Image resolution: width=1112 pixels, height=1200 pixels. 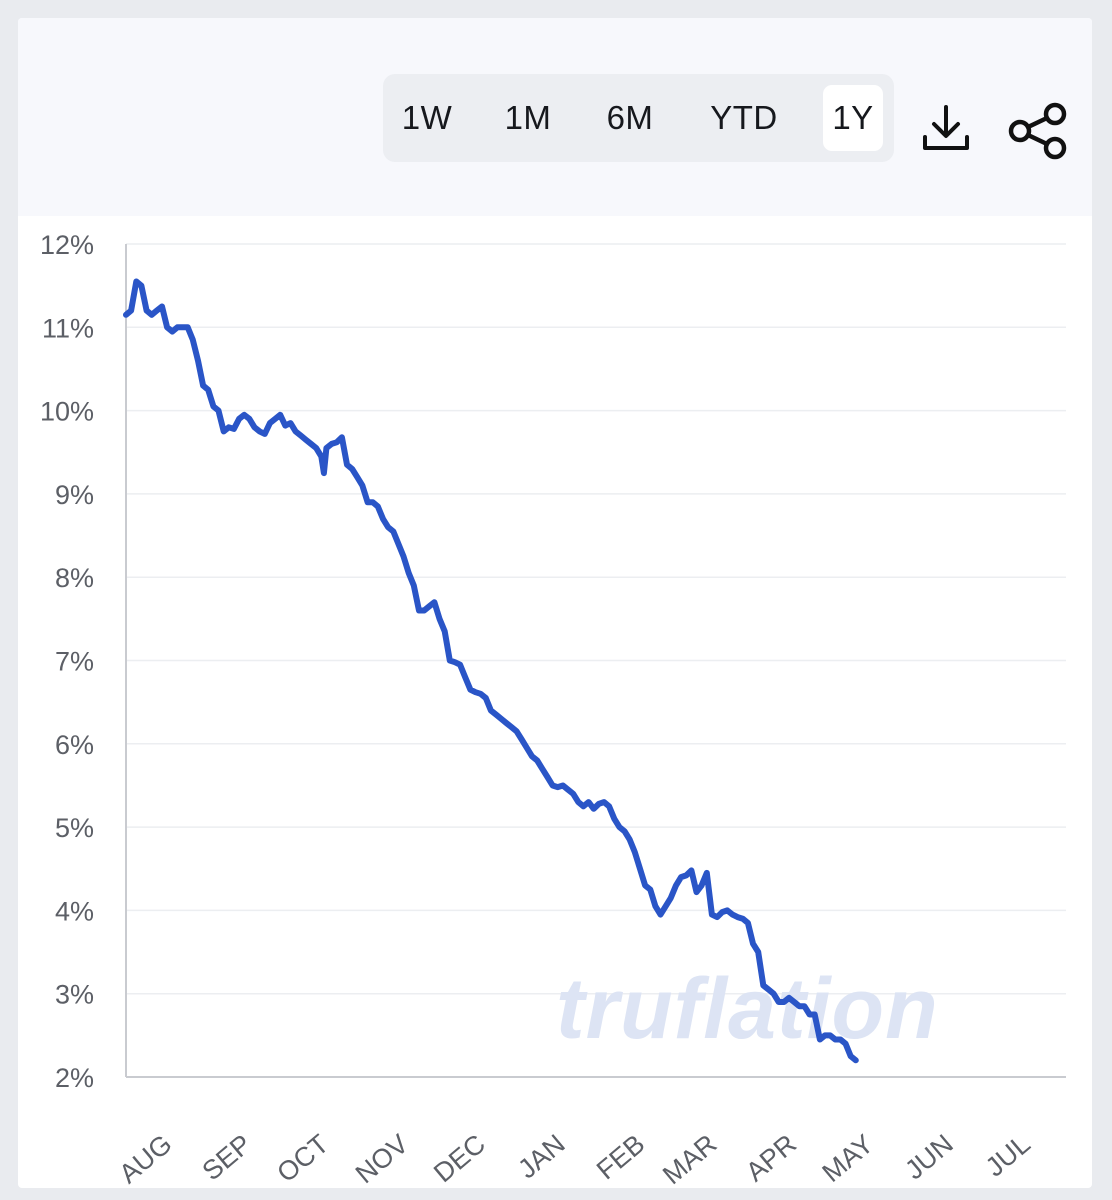 What do you see at coordinates (853, 118) in the screenshot?
I see `range-button-1y: 1Y` at bounding box center [853, 118].